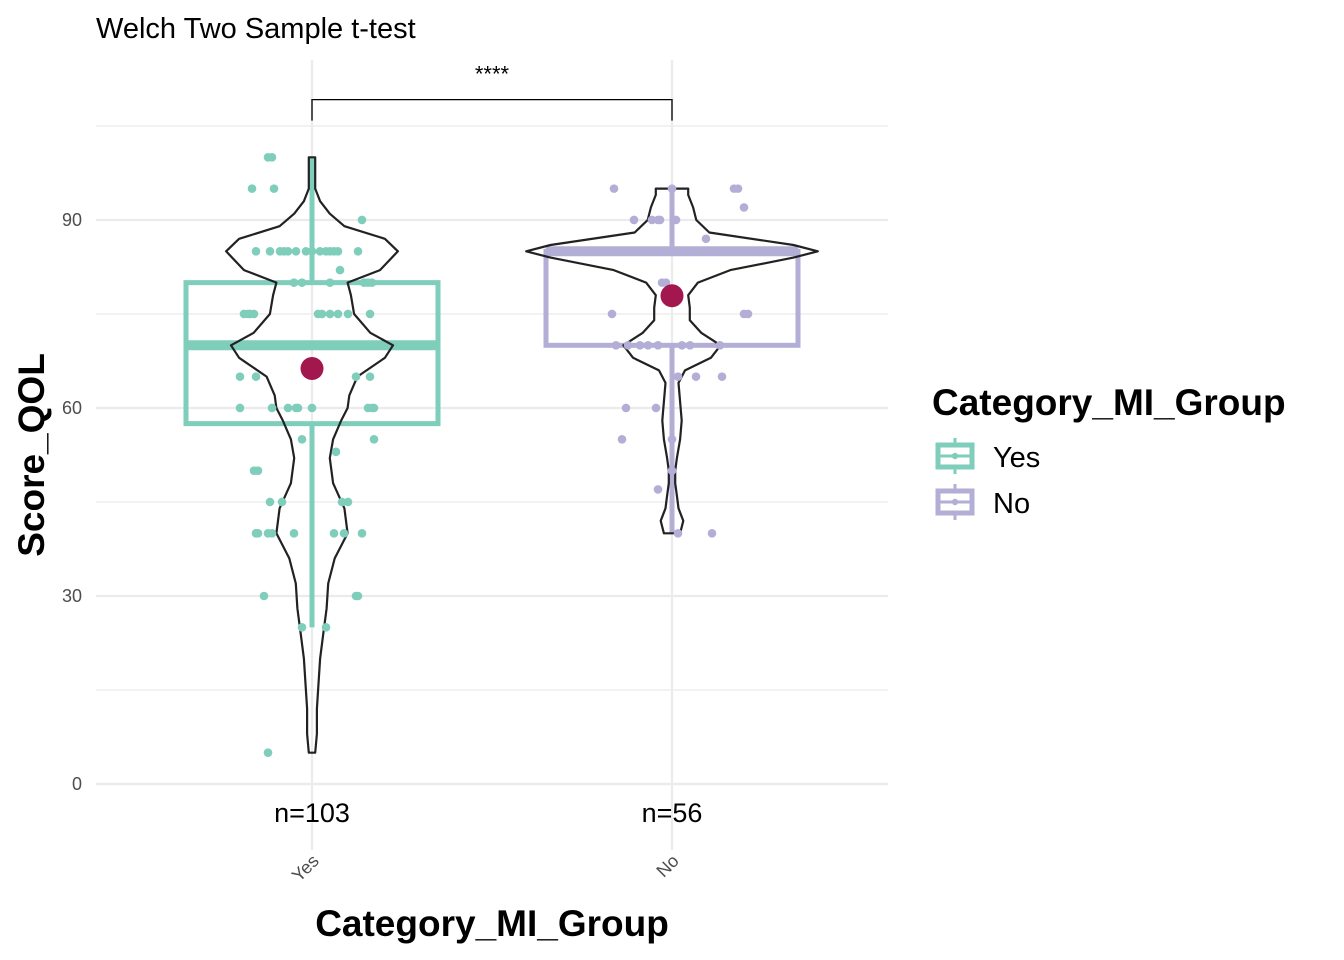 Image resolution: width=1344 pixels, height=960 pixels. What do you see at coordinates (492, 332) in the screenshot?
I see `mean-layer` at bounding box center [492, 332].